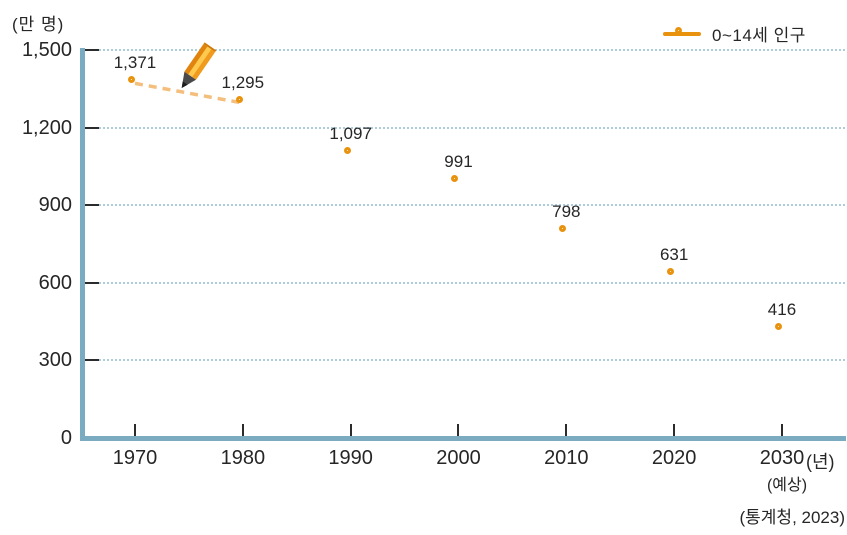 The height and width of the screenshot is (535, 847). I want to click on y-axis-unit-label: (만 명), so click(38, 24).